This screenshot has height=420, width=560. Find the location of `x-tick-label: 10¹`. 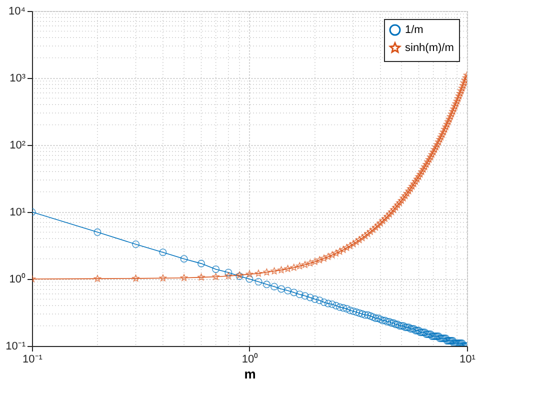

x-tick-label: 10¹ is located at coordinates (468, 360).